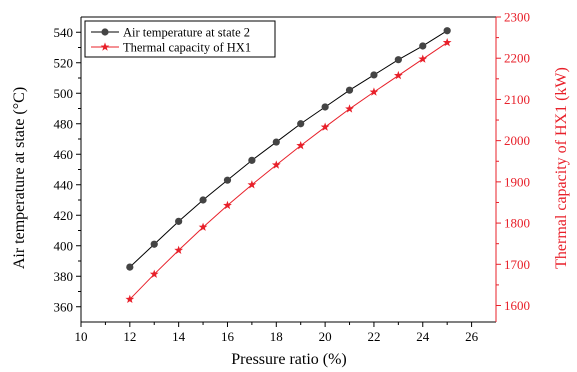  What do you see at coordinates (517, 58) in the screenshot?
I see `y-right-tick-label: 2200` at bounding box center [517, 58].